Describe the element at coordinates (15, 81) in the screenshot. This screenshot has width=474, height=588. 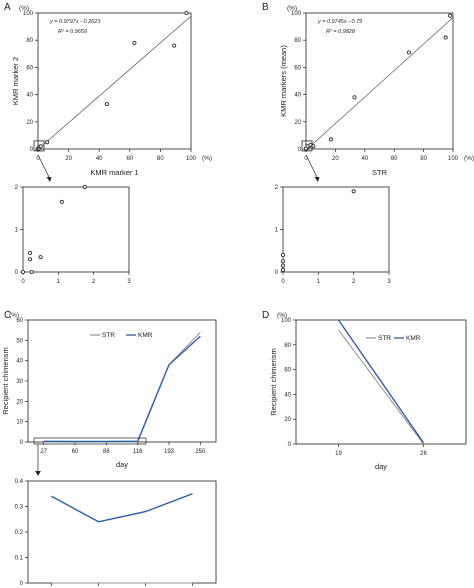
I see `y-axis-title: KMR marker 2` at that location.